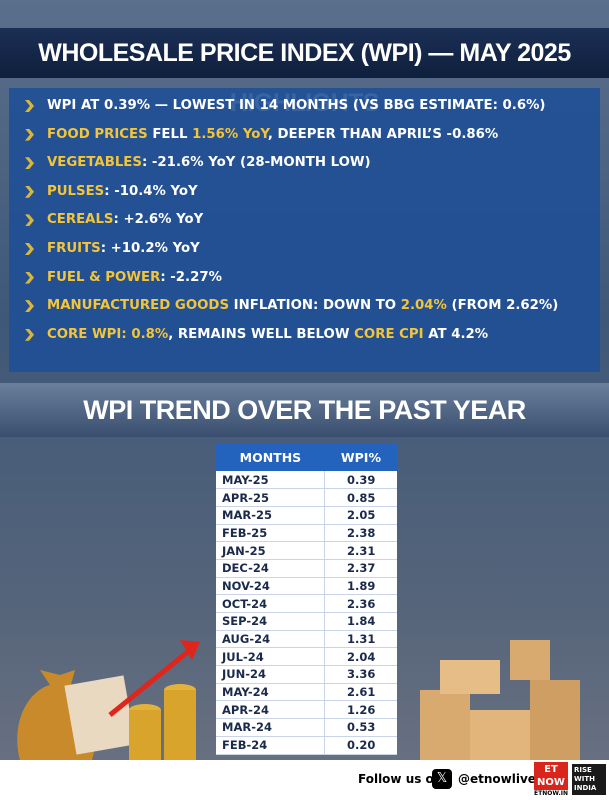 This screenshot has height=800, width=609. Describe the element at coordinates (158, 220) in the screenshot. I see `highlight-text: : +2.6% YoY` at that location.